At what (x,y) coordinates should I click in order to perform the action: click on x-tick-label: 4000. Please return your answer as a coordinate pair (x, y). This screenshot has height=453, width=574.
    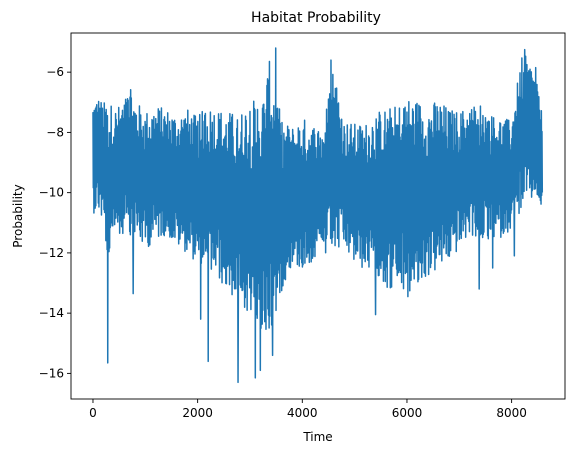
    Looking at the image, I should click on (302, 413).